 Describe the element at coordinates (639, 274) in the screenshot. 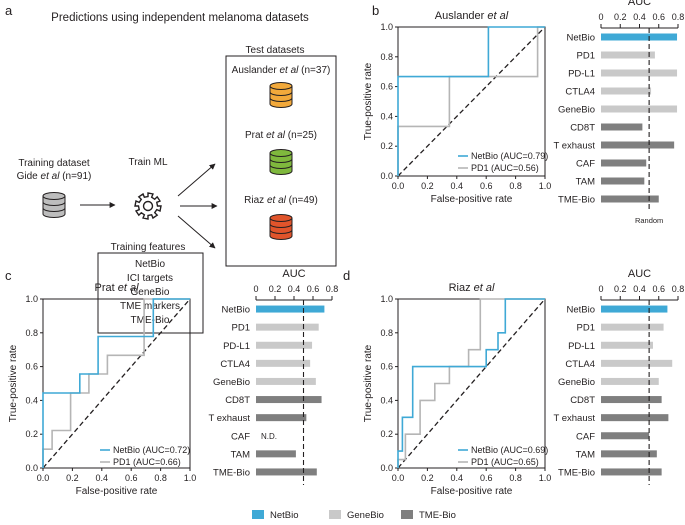

I see `auc-axis-title: AUC` at that location.